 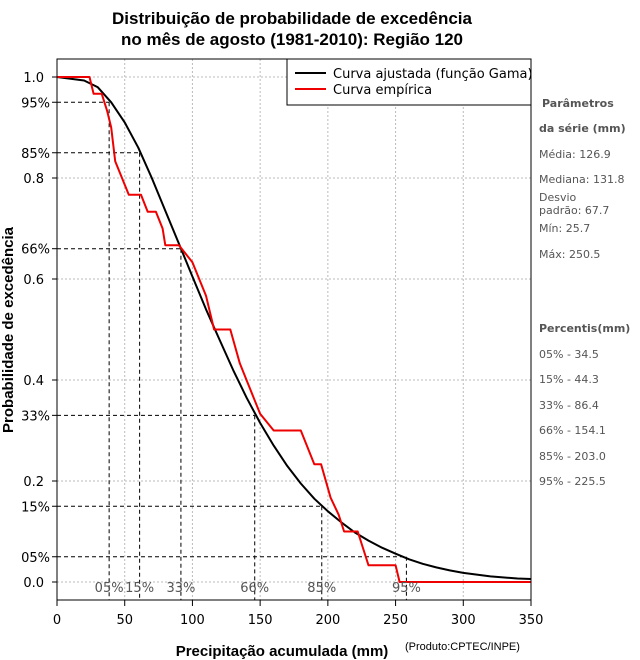 What do you see at coordinates (558, 197) in the screenshot?
I see `param-desvio-1: Desvio` at bounding box center [558, 197].